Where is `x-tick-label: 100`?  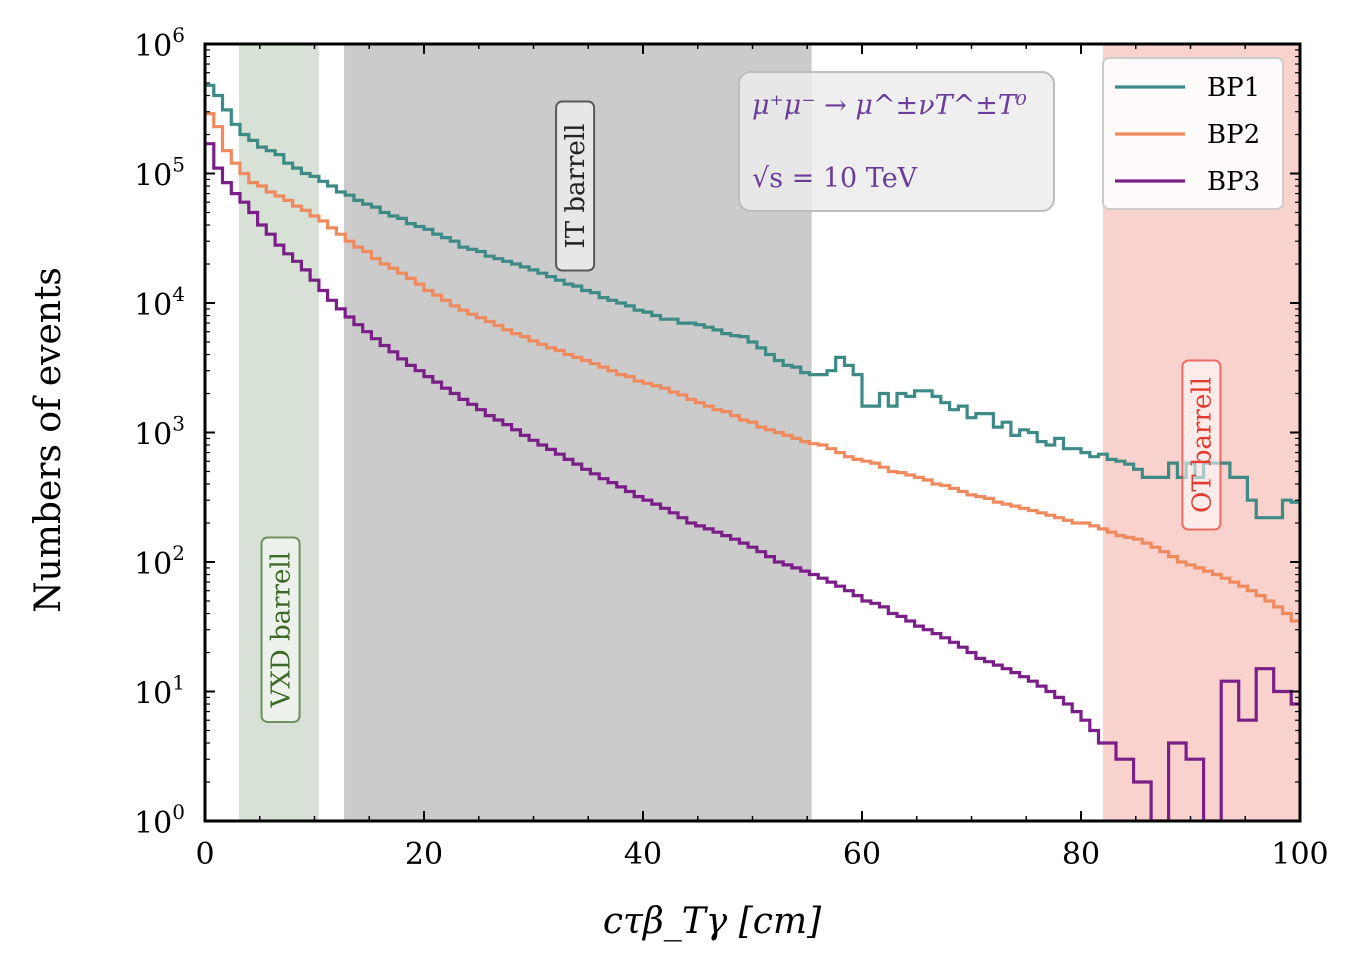
x-tick-label: 100 is located at coordinates (1299, 854).